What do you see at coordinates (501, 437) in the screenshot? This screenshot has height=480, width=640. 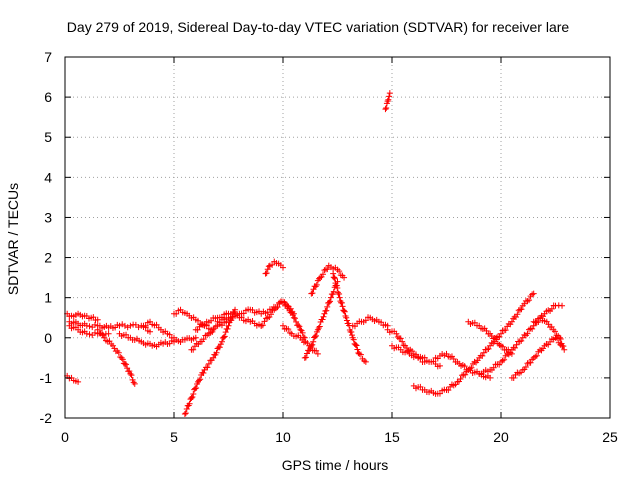 I see `x-tick-label: 20` at bounding box center [501, 437].